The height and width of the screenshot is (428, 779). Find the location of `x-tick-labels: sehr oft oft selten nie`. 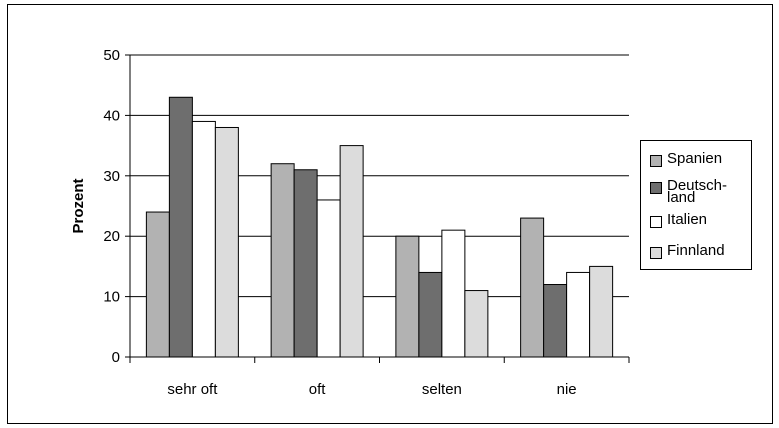

x-tick-labels: sehr oft oft selten nie is located at coordinates (371, 389).